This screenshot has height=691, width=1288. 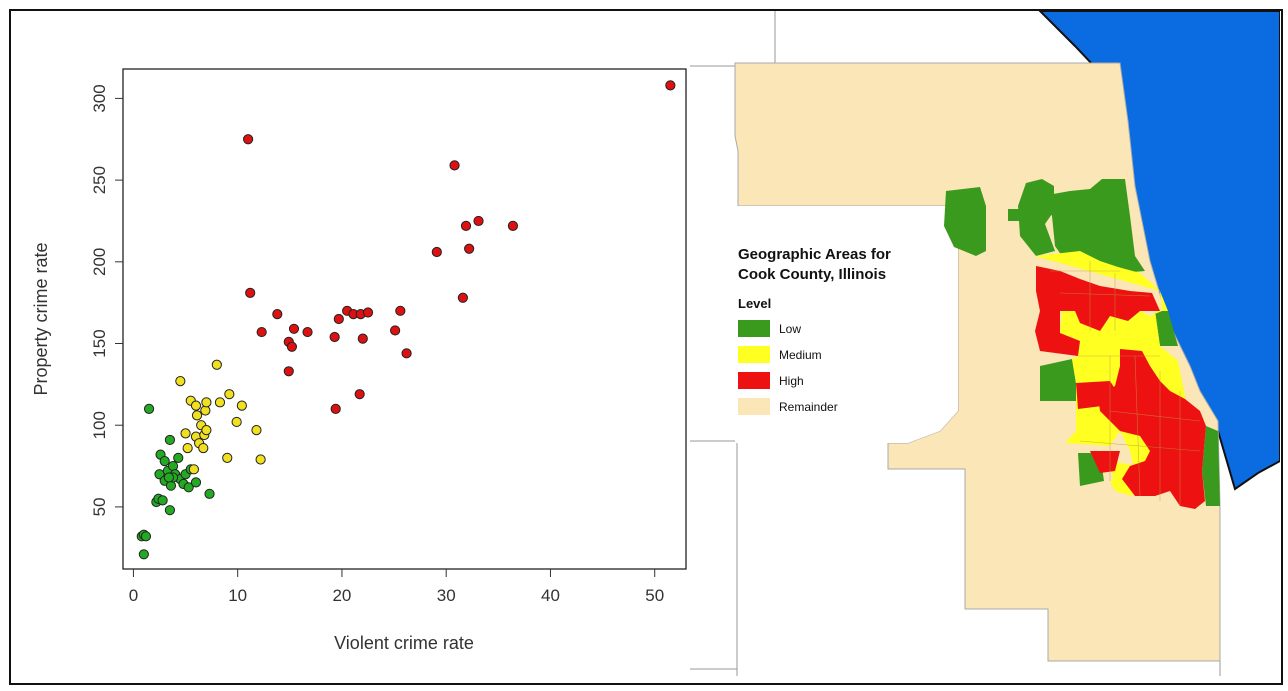 I want to click on x-tick-label: 0, so click(x=133, y=595).